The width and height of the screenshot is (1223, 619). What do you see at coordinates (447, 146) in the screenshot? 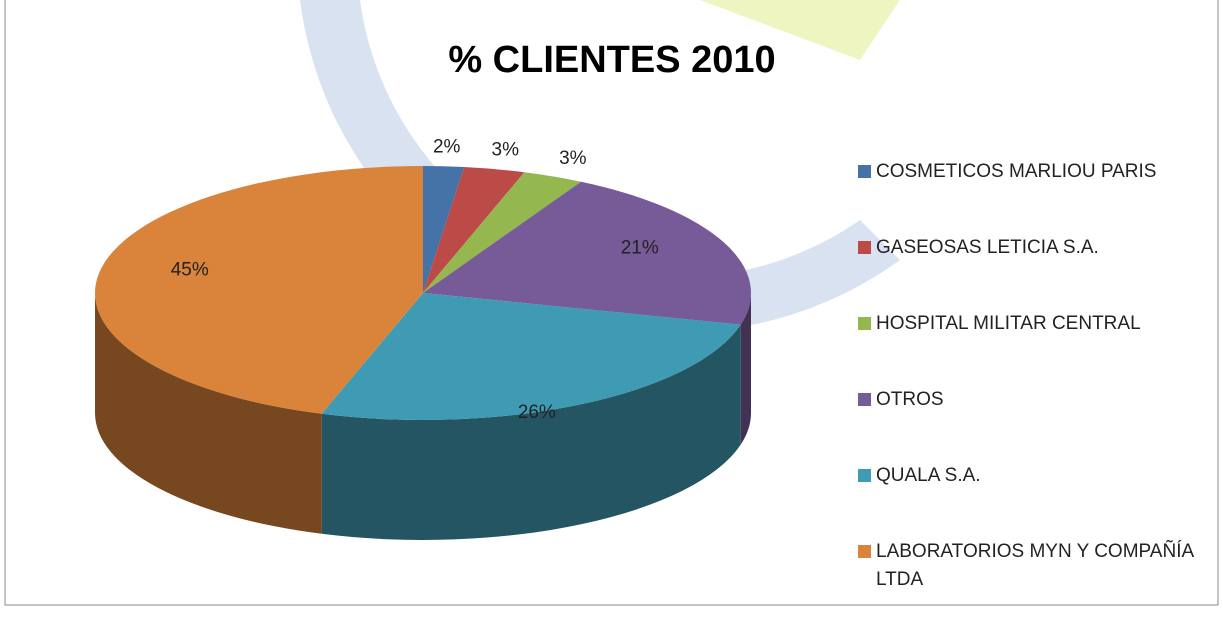
I see `data-label: 2%` at bounding box center [447, 146].